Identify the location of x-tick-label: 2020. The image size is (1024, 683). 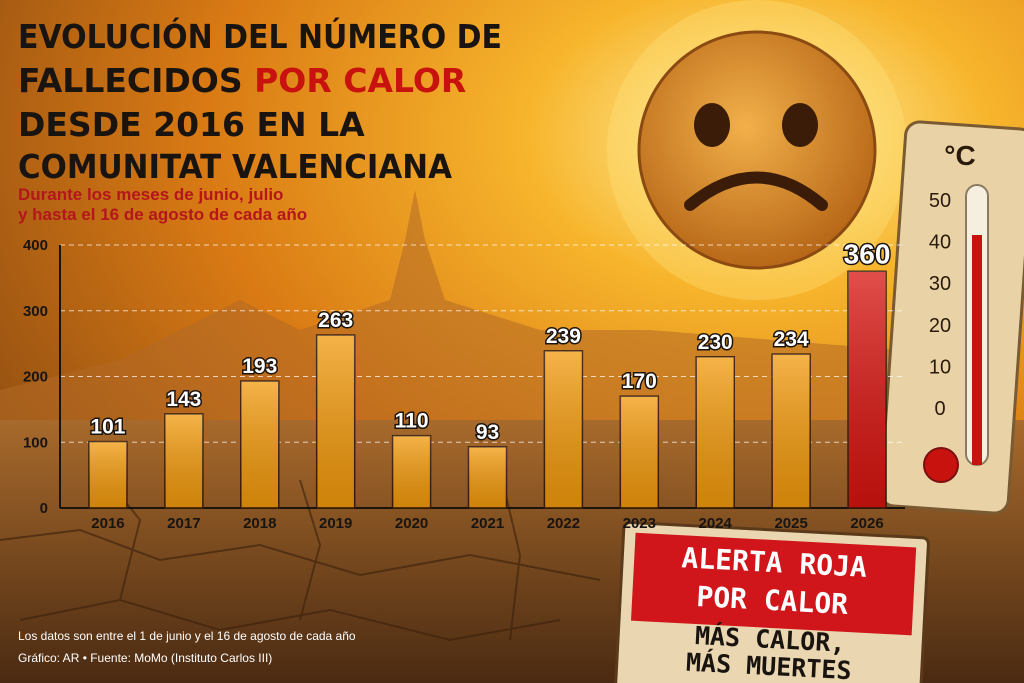
(411, 523).